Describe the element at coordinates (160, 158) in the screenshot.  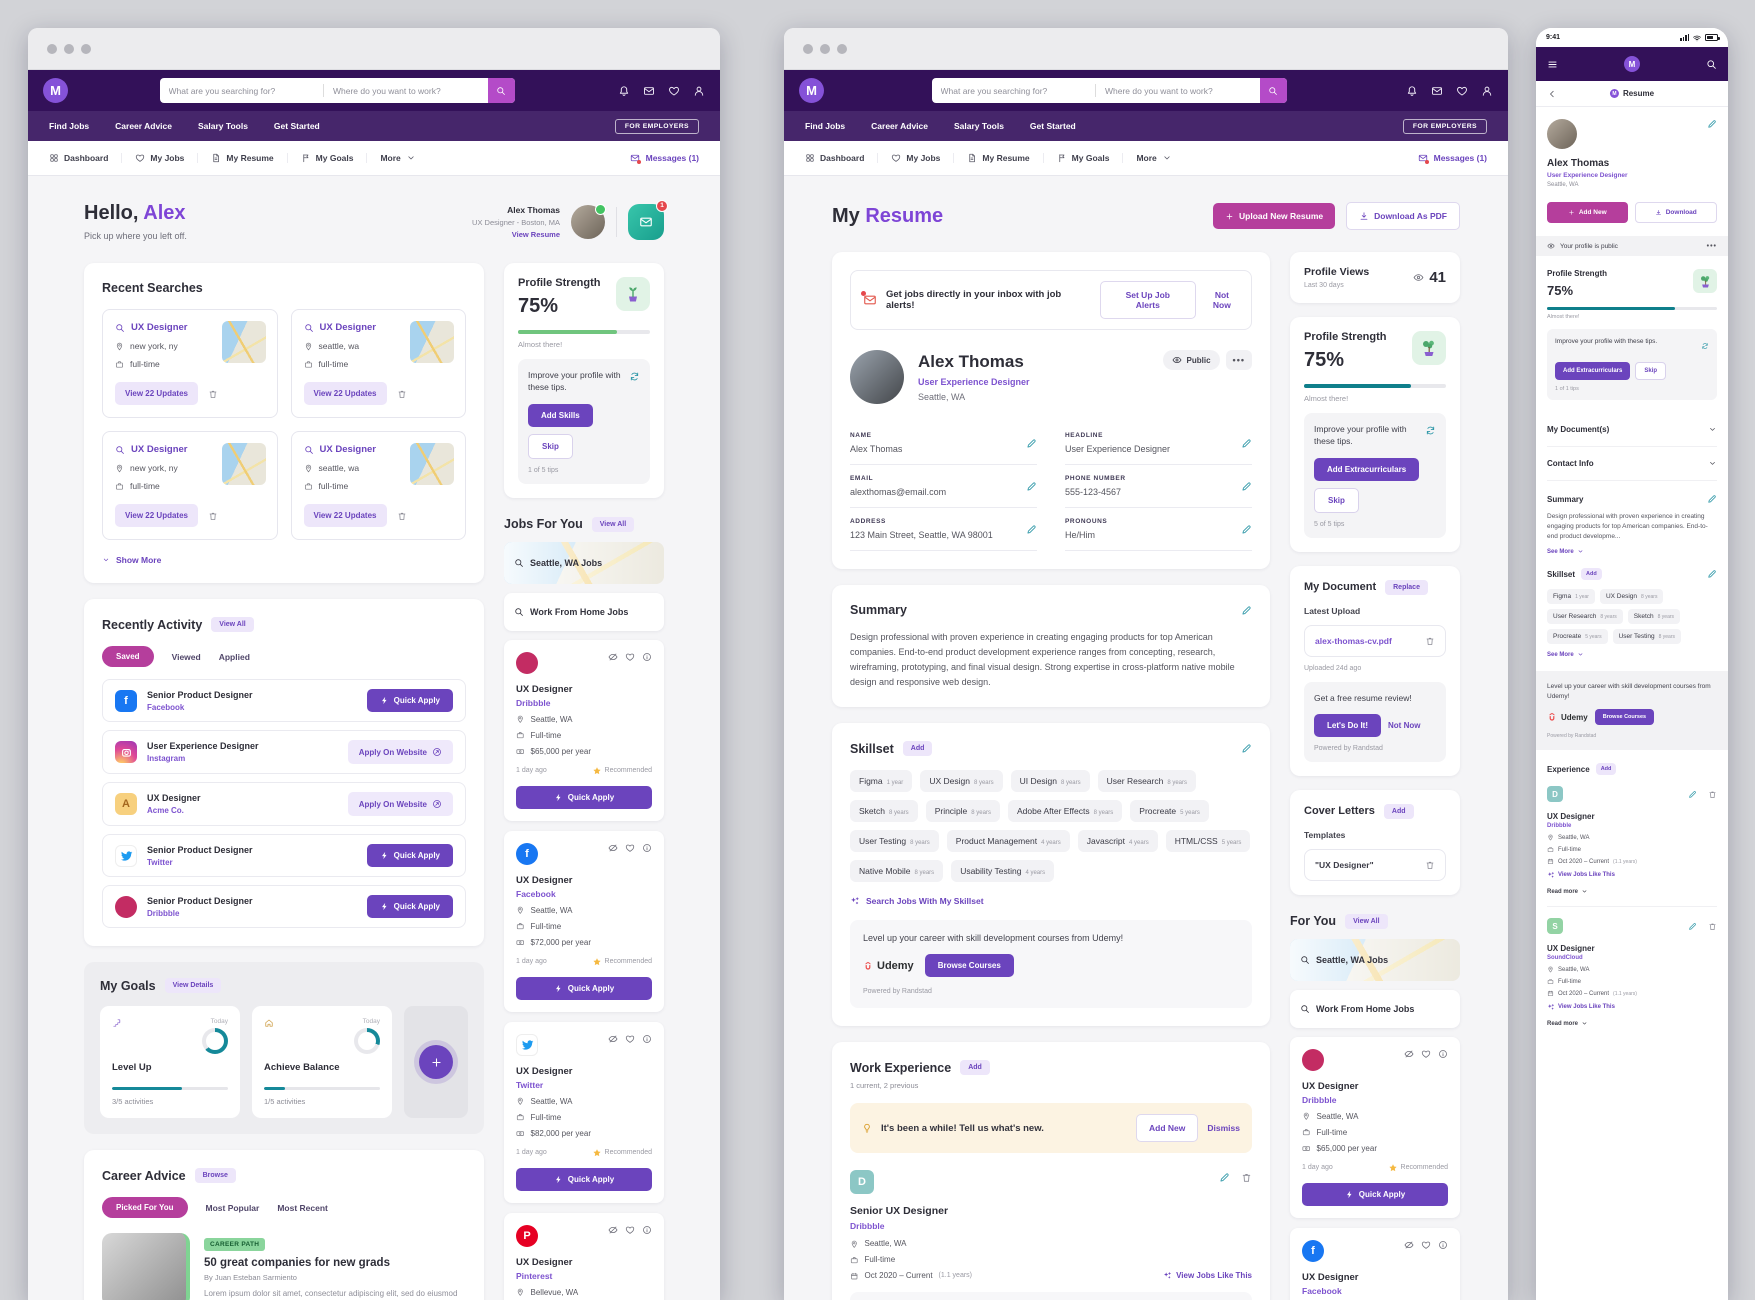
I see `subnav-my-jobs: My Jobs` at that location.